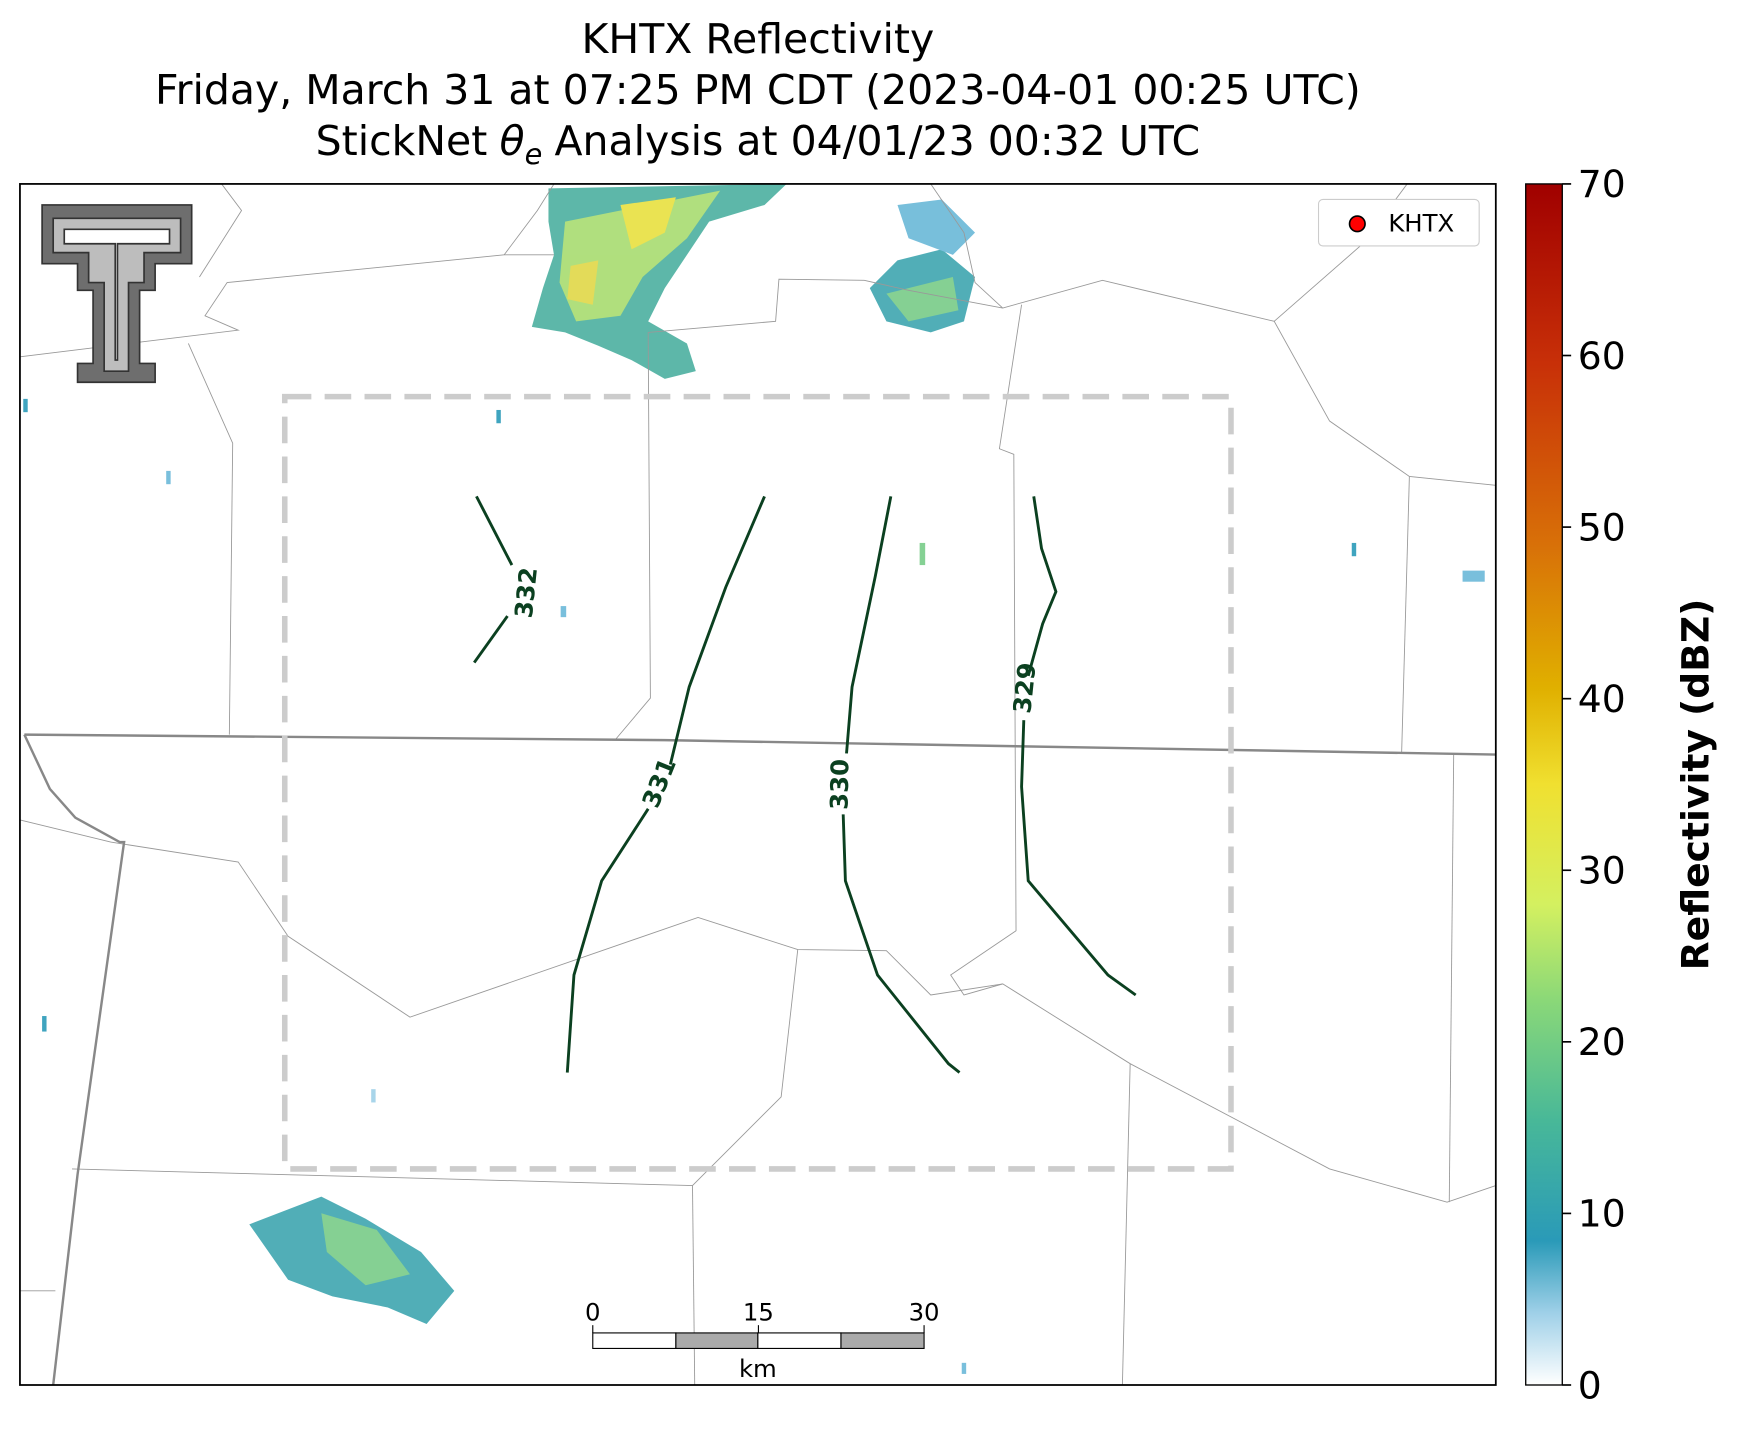 The image size is (1738, 1430). Describe the element at coordinates (1590, 1385) in the screenshot. I see `colorbar-tick-label: 0` at that location.